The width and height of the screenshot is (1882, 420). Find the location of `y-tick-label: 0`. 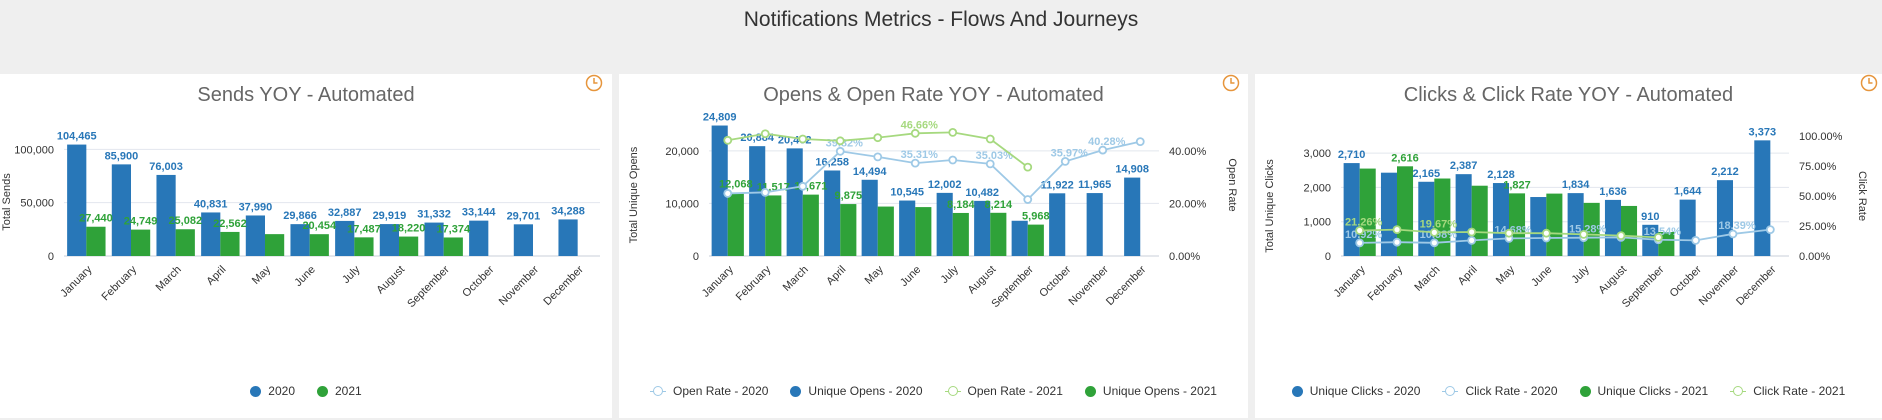

y-tick-label: 0 is located at coordinates (696, 257).